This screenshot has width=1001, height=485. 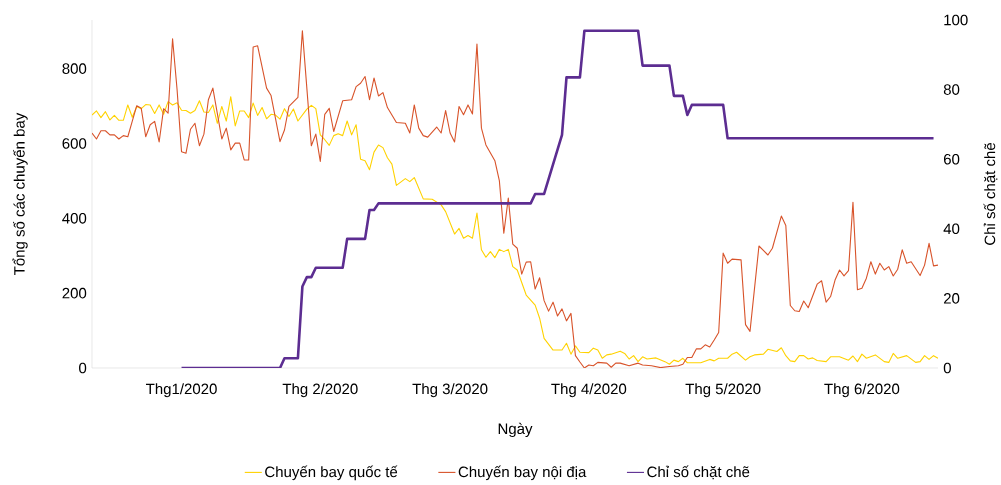 I want to click on x-tick-label: Thg 3/2020, so click(x=450, y=390).